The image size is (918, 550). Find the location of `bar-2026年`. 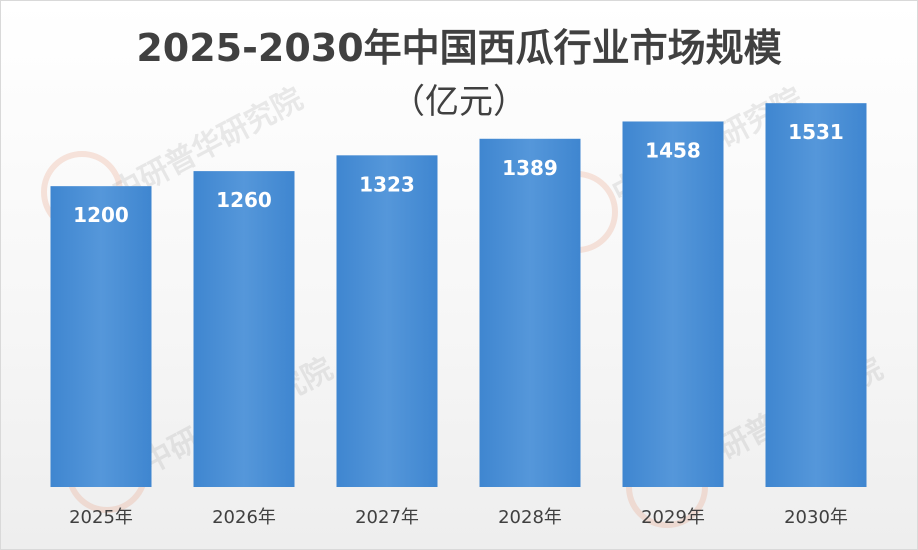

bar-2026年 is located at coordinates (244, 329).